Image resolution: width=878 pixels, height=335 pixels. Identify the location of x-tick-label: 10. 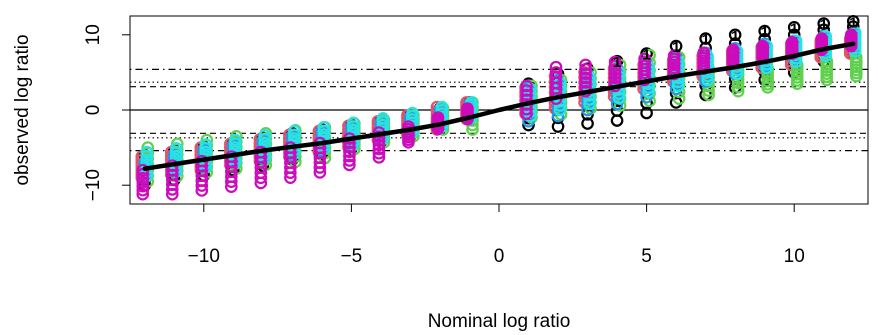
(794, 256).